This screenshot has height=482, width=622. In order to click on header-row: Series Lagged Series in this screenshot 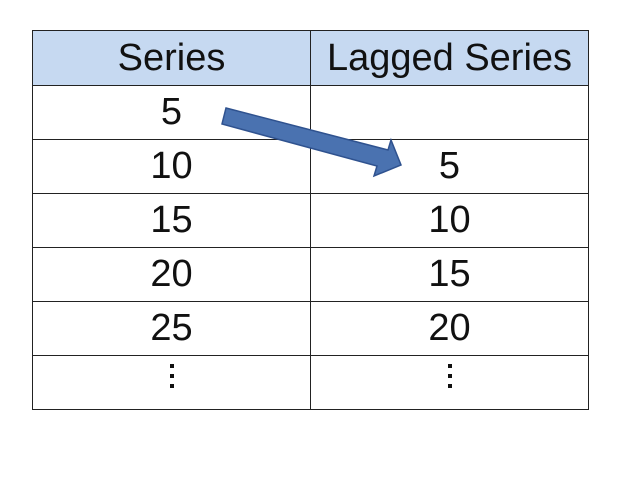, I will do `click(310, 58)`.